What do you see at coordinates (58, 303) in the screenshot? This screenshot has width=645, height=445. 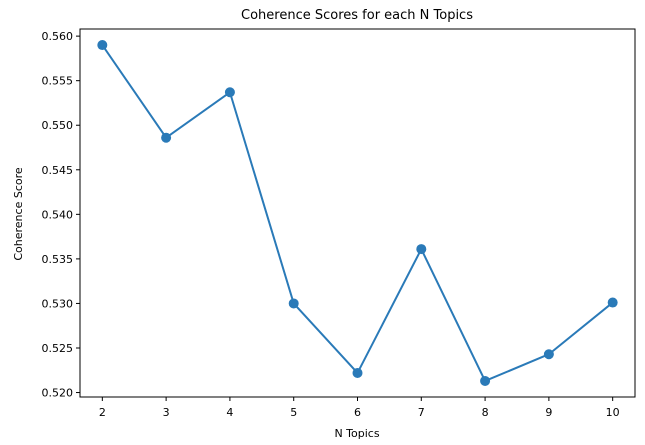 I see `y-tick-label: 0.530` at bounding box center [58, 303].